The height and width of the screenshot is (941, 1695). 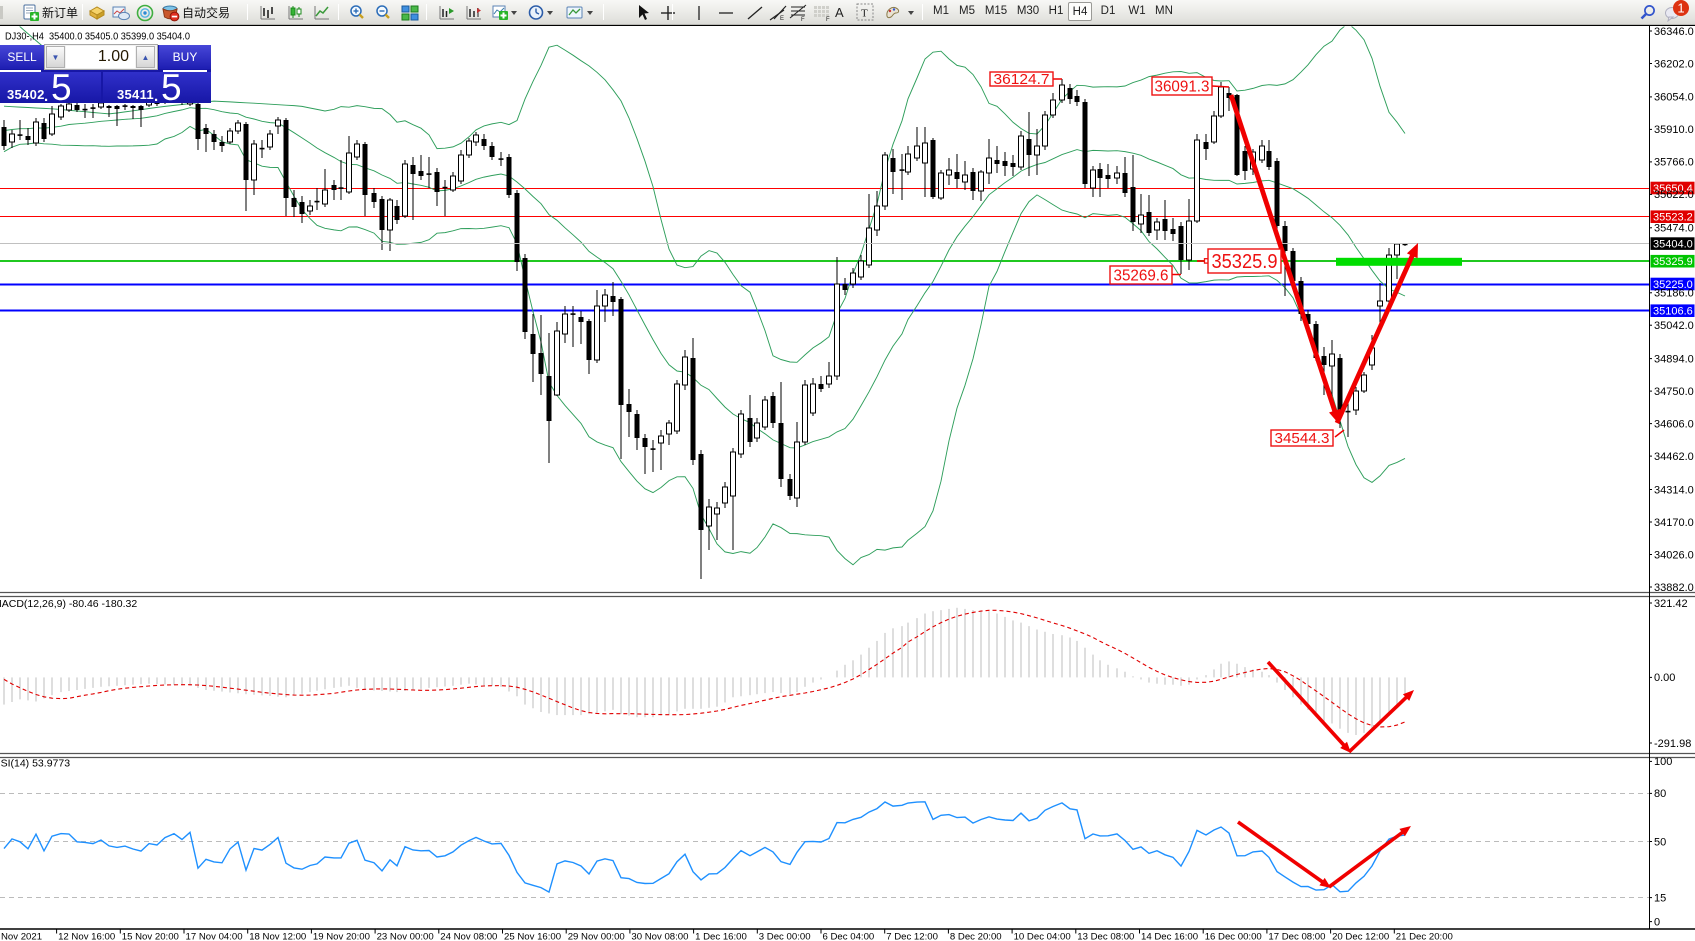 What do you see at coordinates (1674, 32) in the screenshot?
I see `svg-text: 36346.0` at bounding box center [1674, 32].